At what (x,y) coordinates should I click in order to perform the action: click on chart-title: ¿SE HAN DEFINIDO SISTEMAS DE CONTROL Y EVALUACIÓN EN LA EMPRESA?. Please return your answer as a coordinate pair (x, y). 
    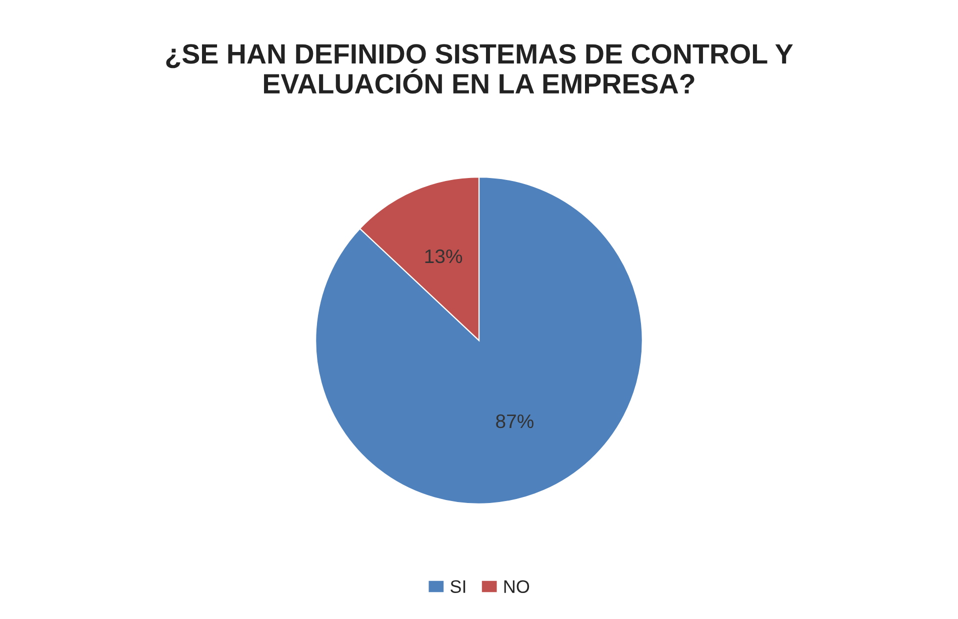
    Looking at the image, I should click on (479, 69).